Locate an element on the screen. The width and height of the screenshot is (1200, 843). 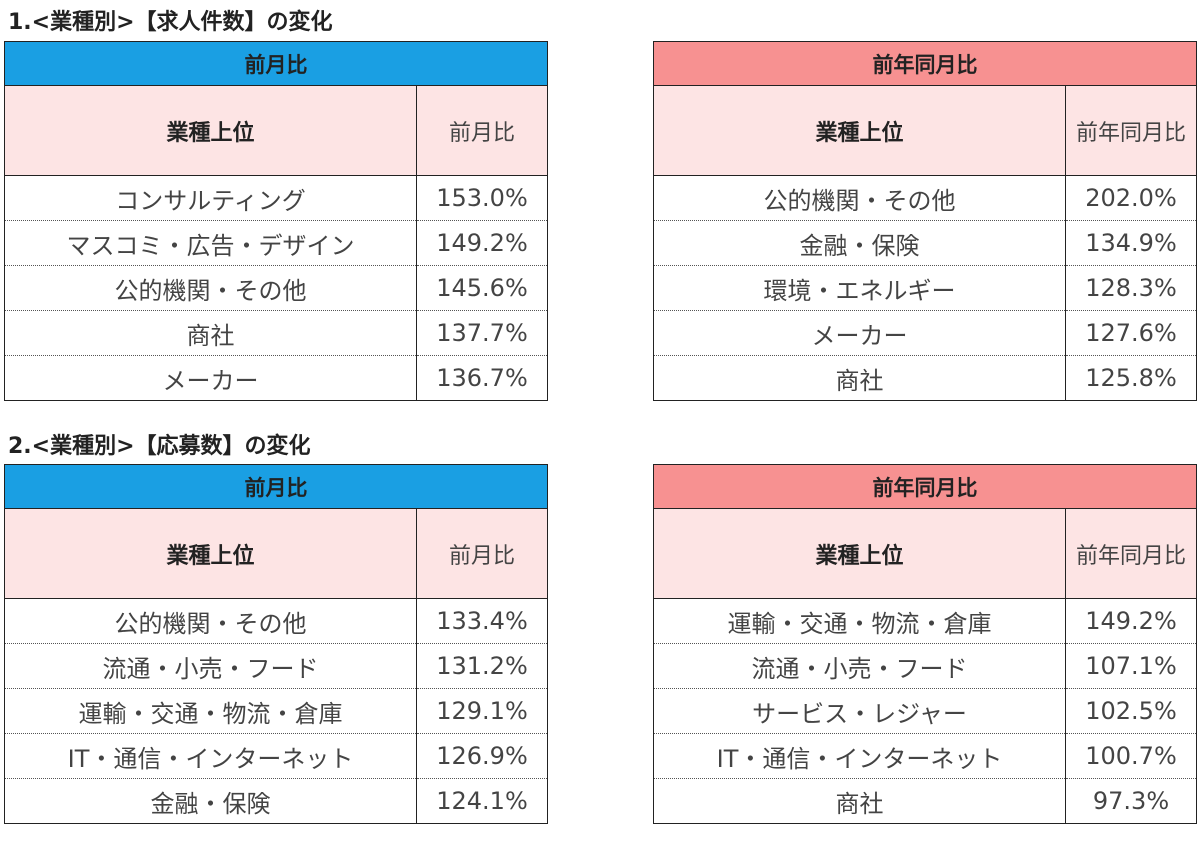
section-title-job-postings: 1.<業種別>【求人件数】の変化 is located at coordinates (170, 22).